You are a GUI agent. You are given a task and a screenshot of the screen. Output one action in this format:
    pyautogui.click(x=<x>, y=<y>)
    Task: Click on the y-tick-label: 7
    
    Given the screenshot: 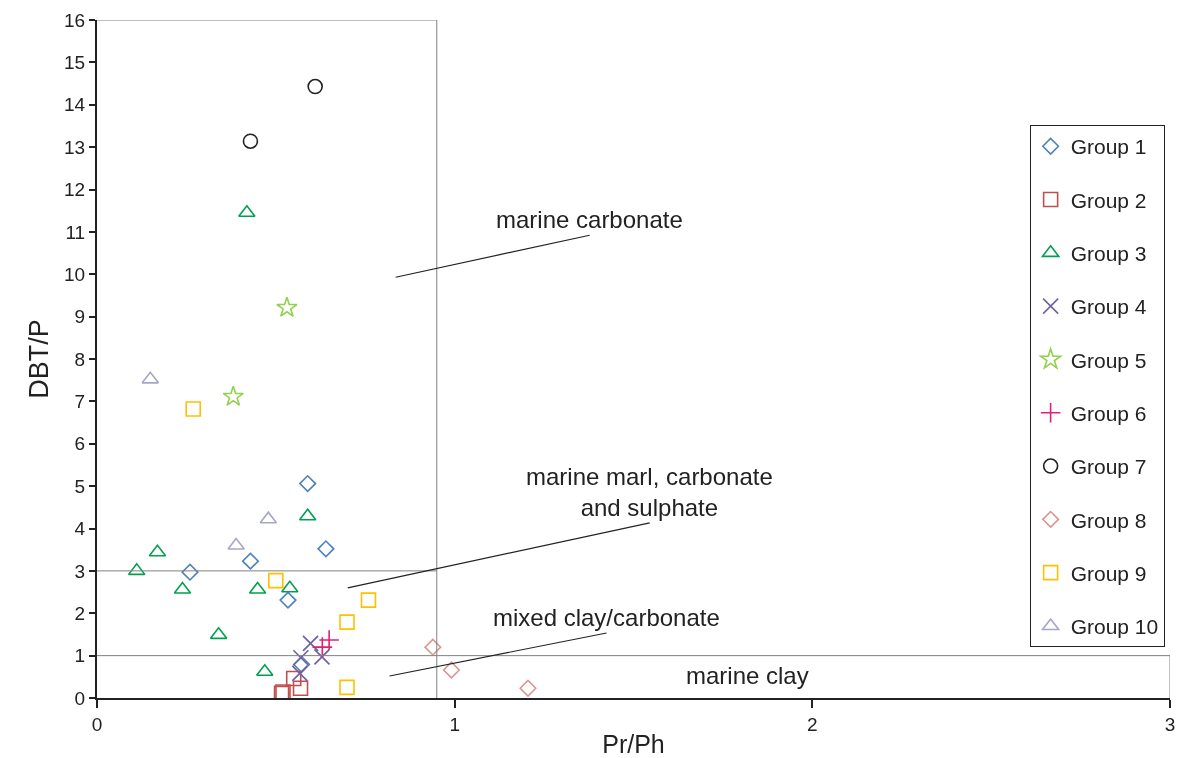 What is the action you would take?
    pyautogui.click(x=80, y=402)
    